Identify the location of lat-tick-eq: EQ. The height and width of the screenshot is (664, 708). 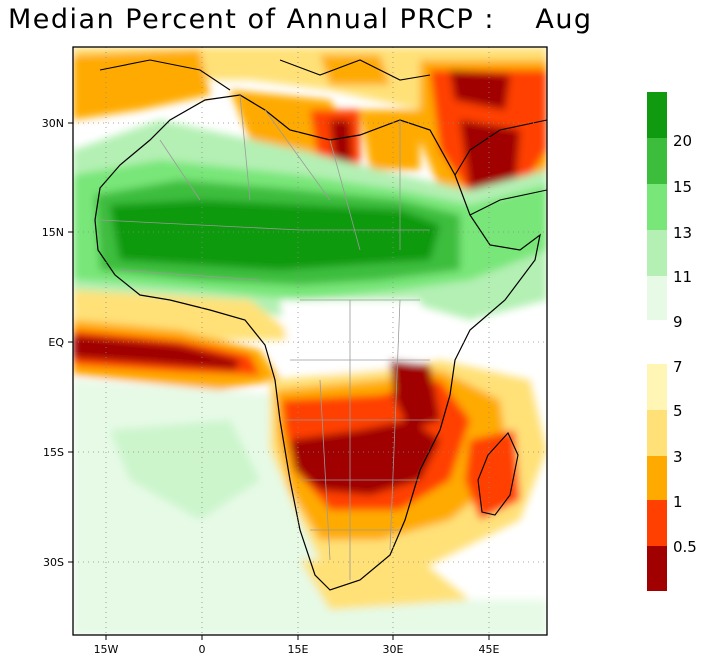
(56, 342).